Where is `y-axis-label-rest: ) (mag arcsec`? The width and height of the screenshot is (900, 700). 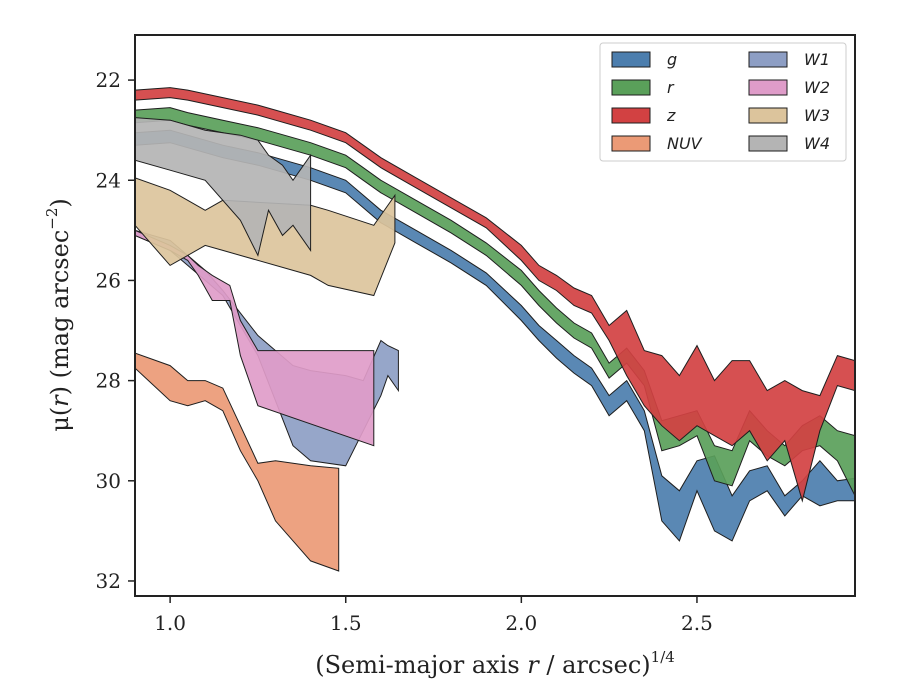
y-axis-label-rest: ) (mag arcsec is located at coordinates (60, 313).